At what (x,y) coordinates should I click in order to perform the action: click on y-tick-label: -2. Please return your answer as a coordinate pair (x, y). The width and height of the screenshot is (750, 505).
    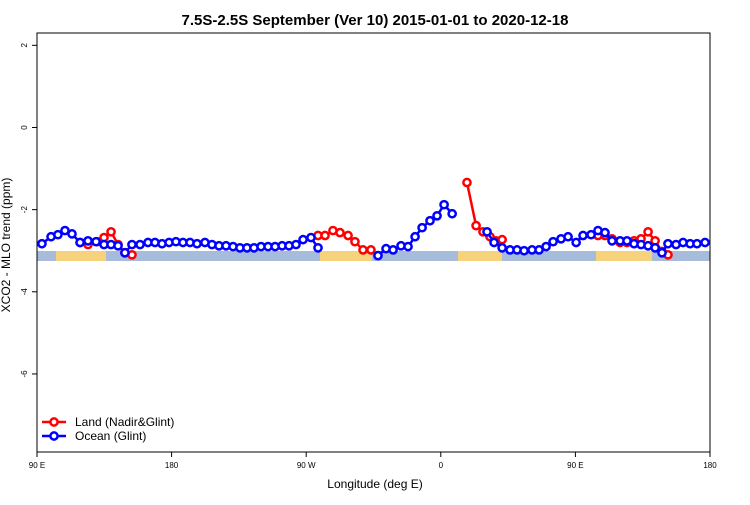
    Looking at the image, I should click on (24, 210).